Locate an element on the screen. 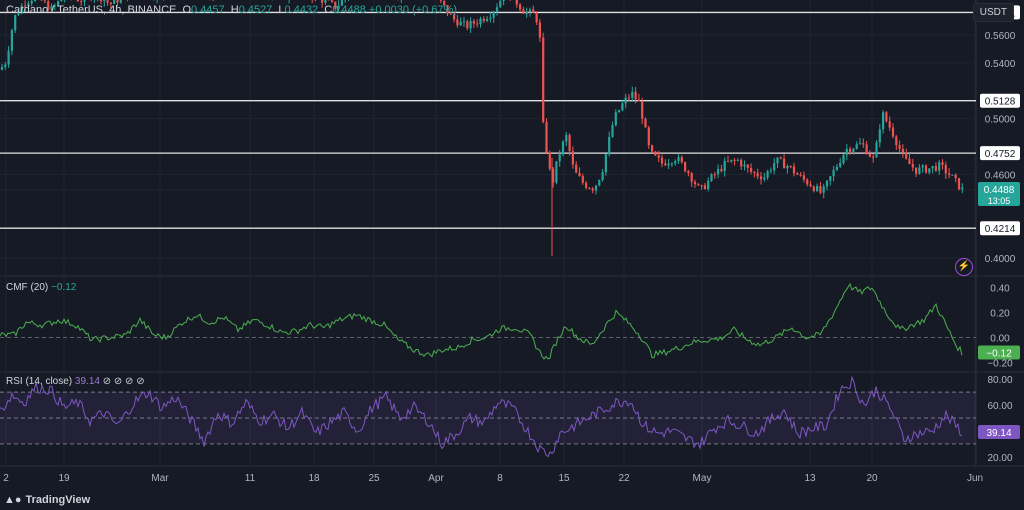 Image resolution: width=1024 pixels, height=510 pixels. change-value: +0.0030 (+0.67%) is located at coordinates (412, 10).